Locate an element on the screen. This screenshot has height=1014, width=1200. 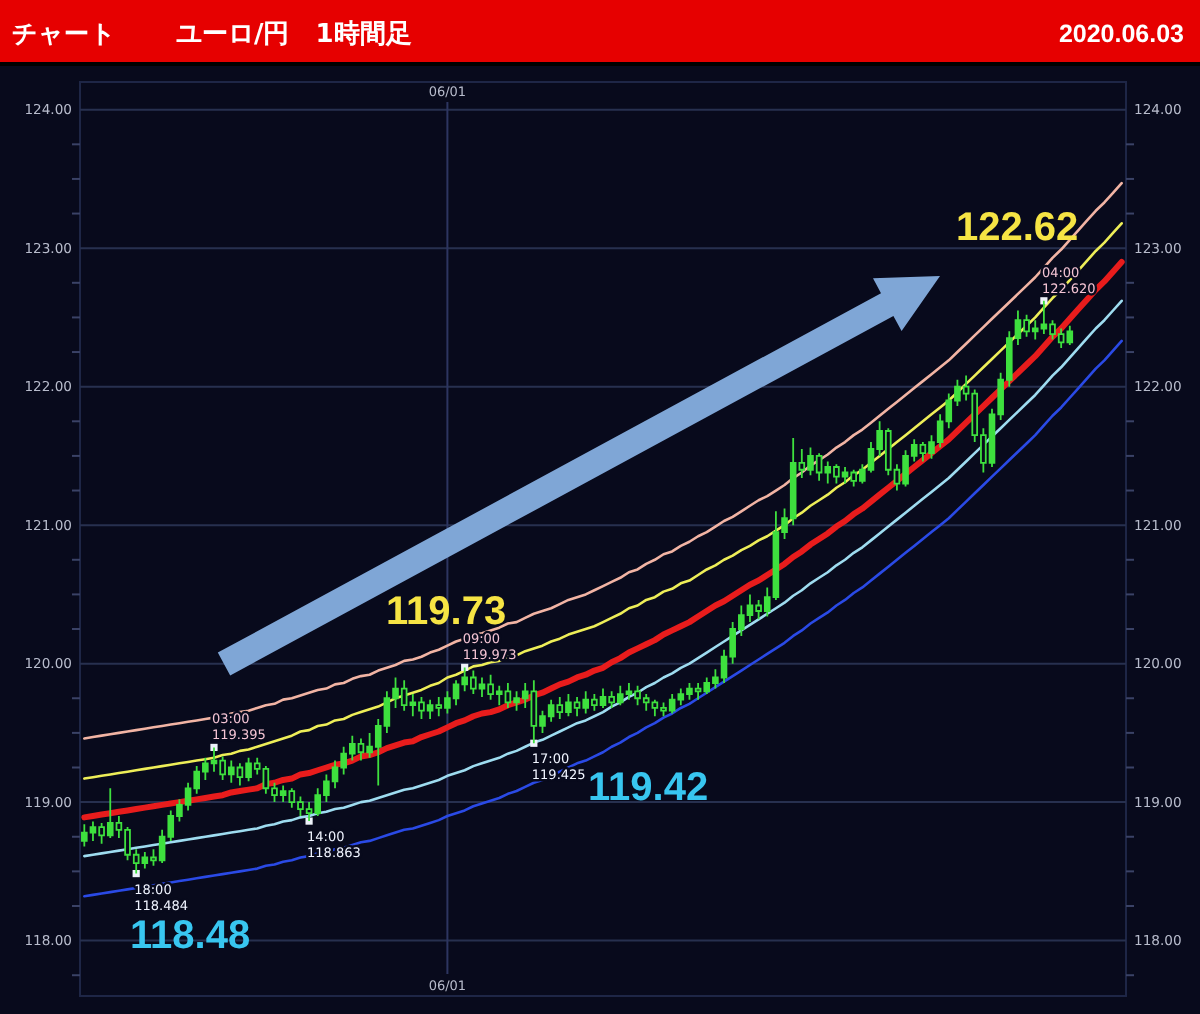
subtitle: ユーロ/円 1時間足 is located at coordinates (294, 35).